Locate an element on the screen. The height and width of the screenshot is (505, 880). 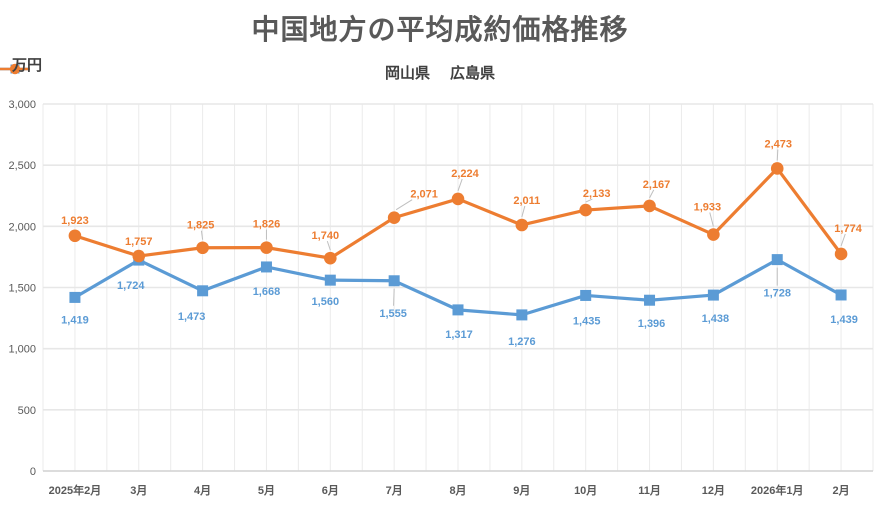
okayama-data-label-2: 1,473 is located at coordinates (192, 317).